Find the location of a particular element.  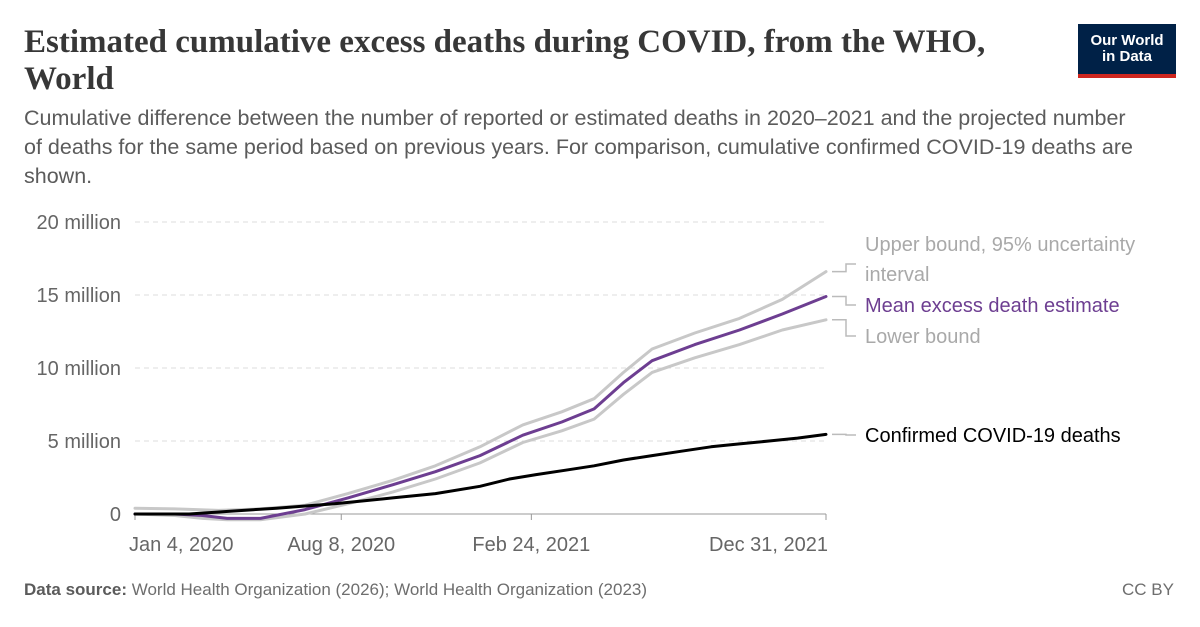

logo-text: Our World in Data is located at coordinates (1127, 48).